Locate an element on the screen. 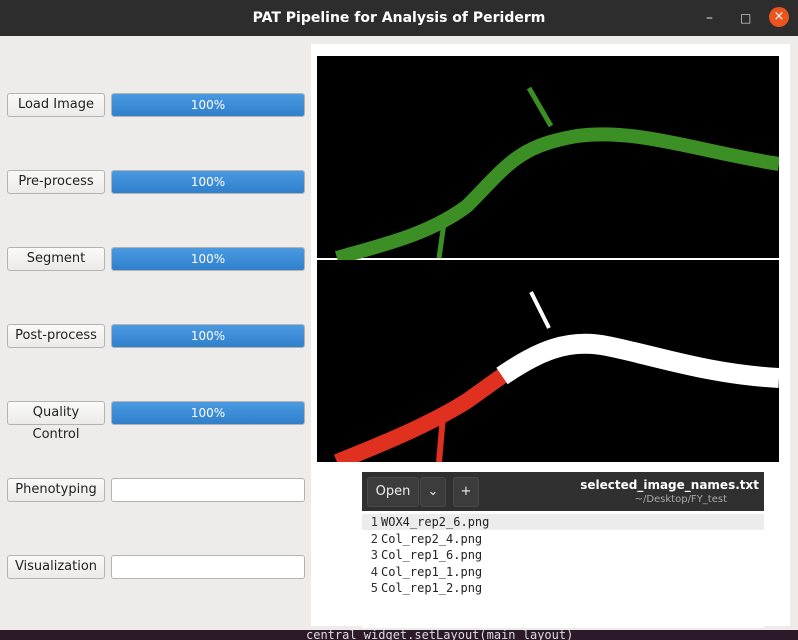 Image resolution: width=798 pixels, height=640 pixels. editor-line: 4 Col_rep1_1.png is located at coordinates (563, 572).